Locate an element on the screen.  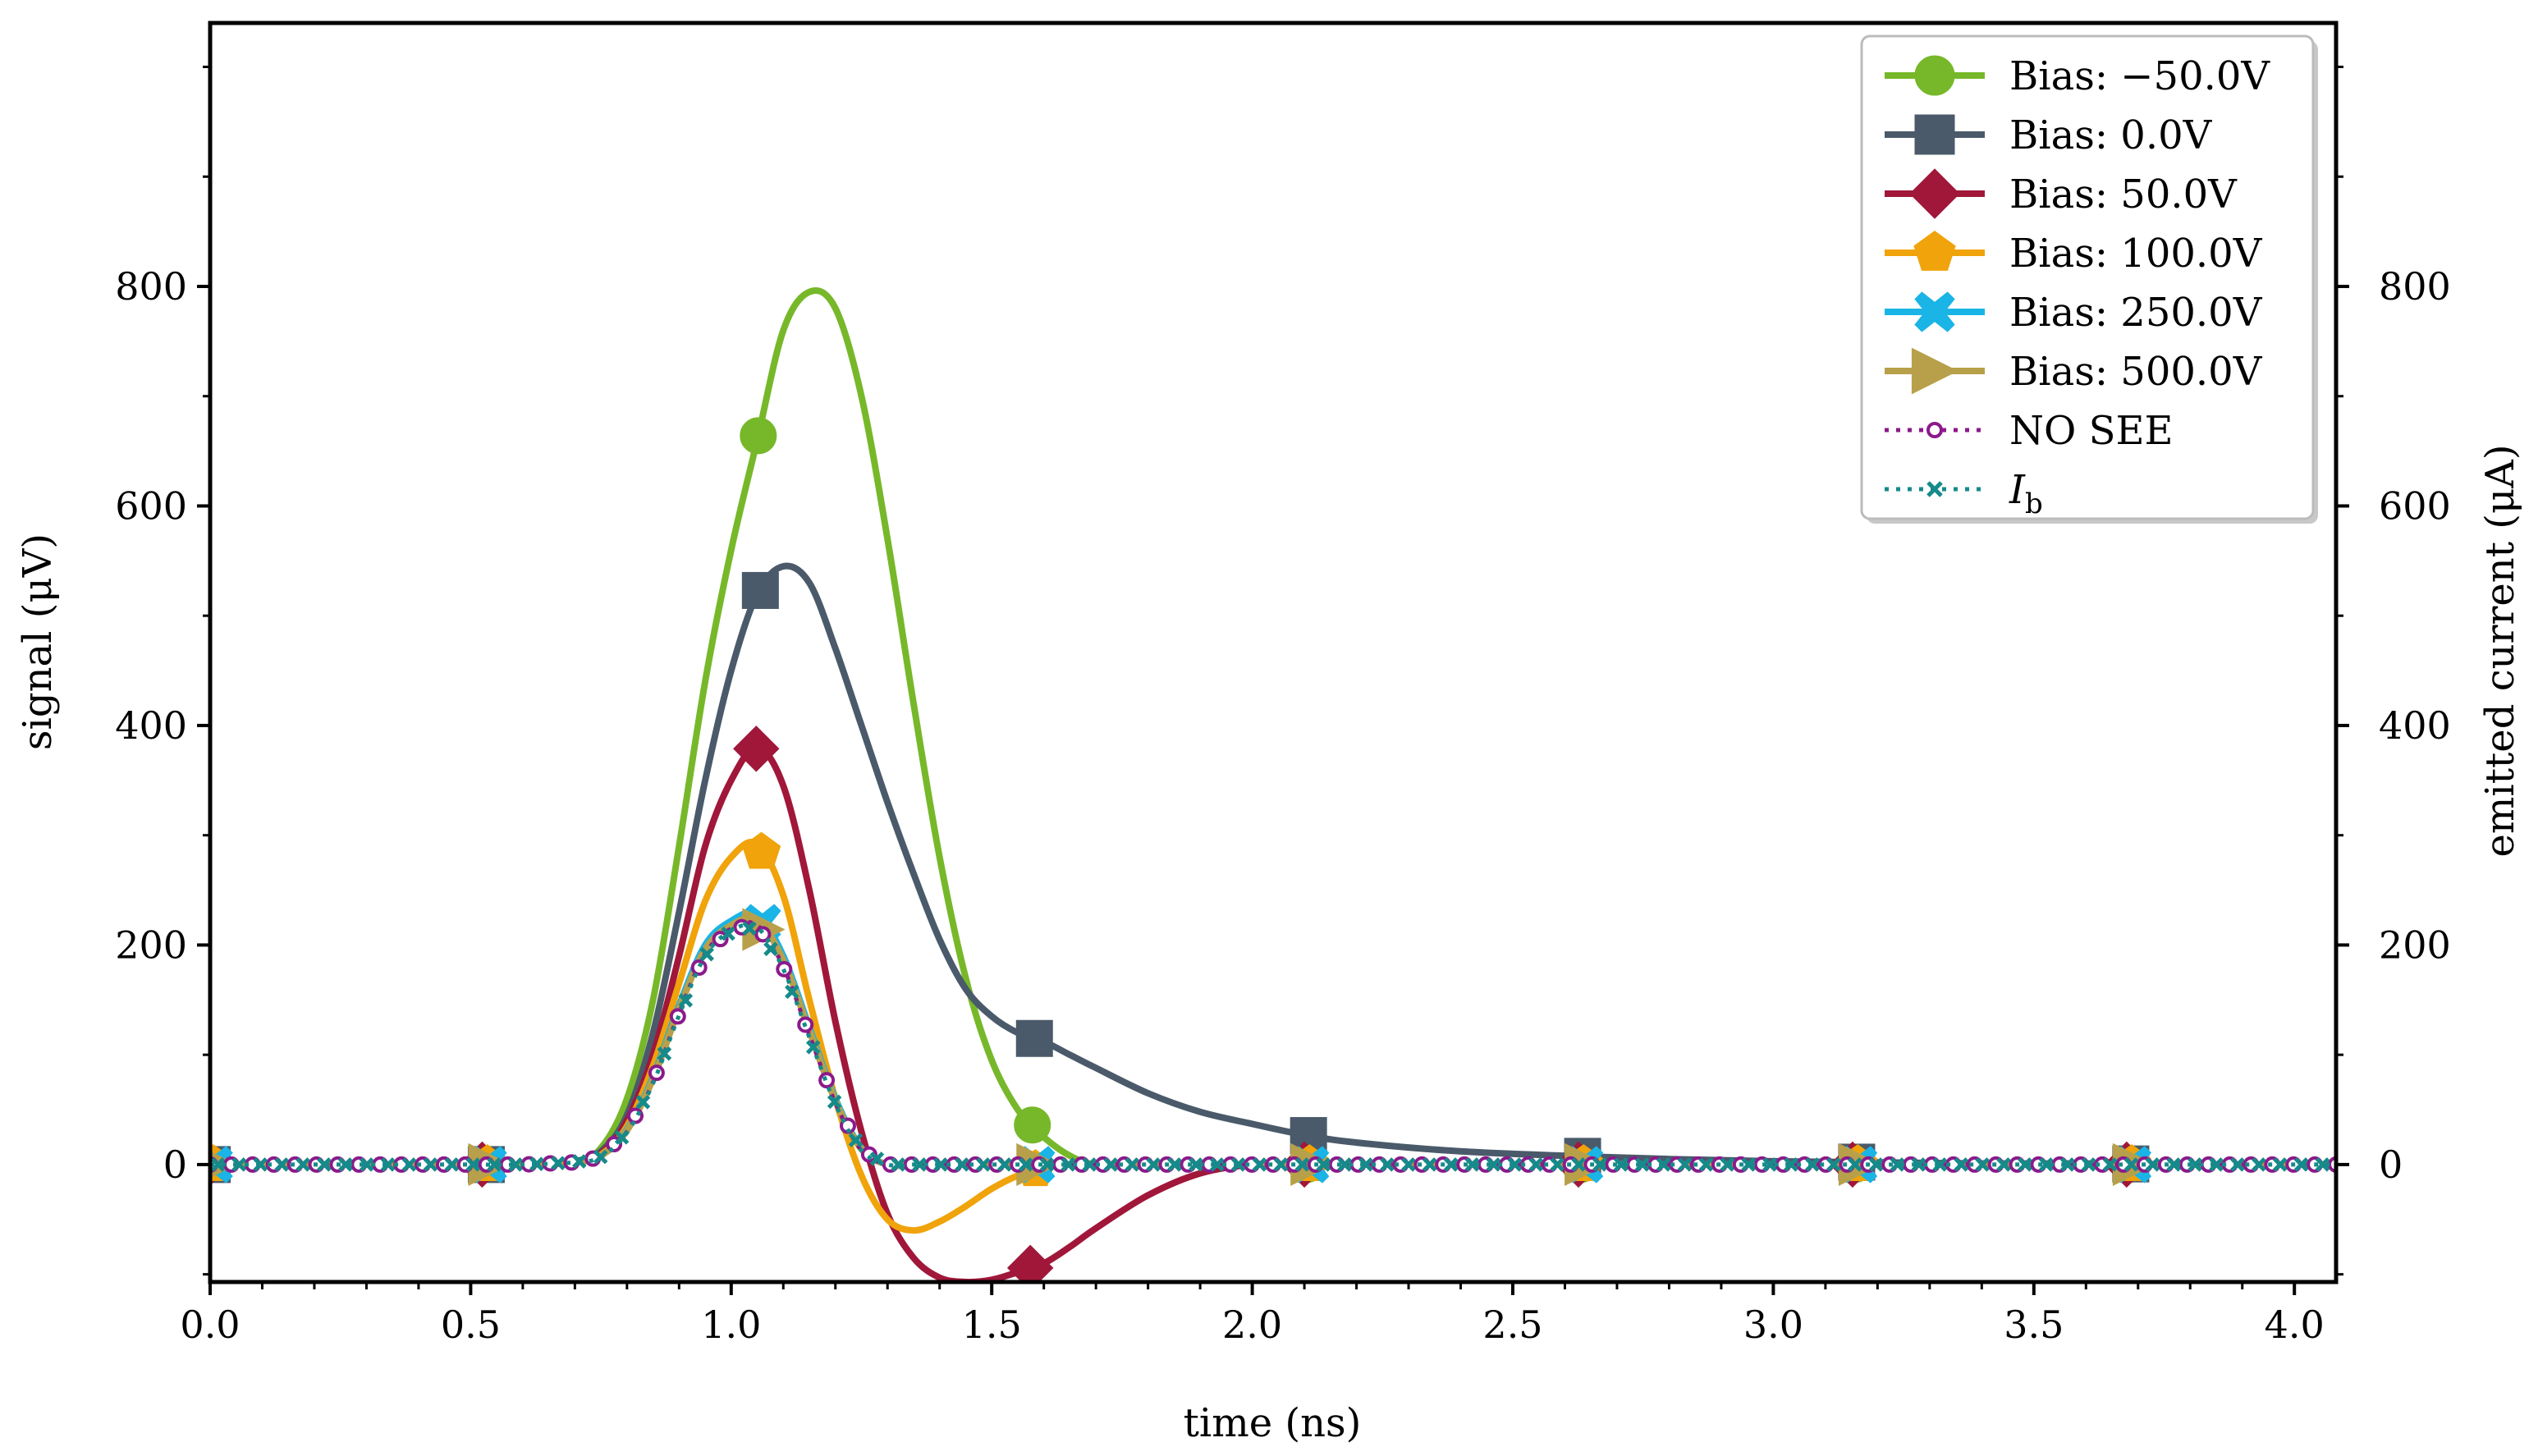
y-tick-label: 200 is located at coordinates (151, 945).